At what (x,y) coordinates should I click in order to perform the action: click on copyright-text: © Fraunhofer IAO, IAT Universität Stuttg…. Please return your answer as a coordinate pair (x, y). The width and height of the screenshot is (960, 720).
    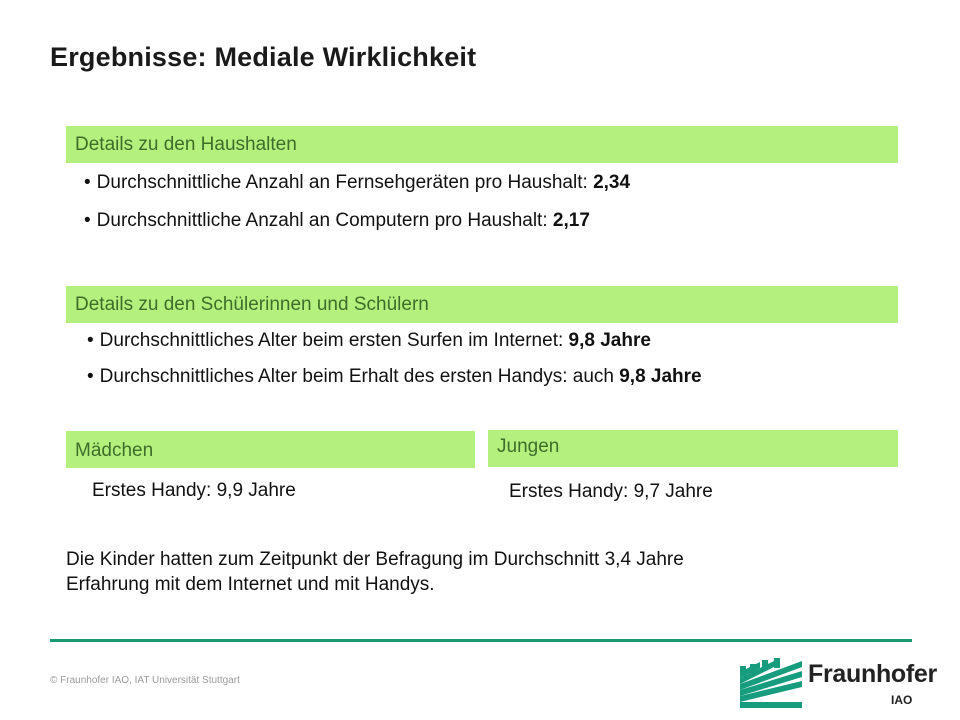
    Looking at the image, I should click on (145, 680).